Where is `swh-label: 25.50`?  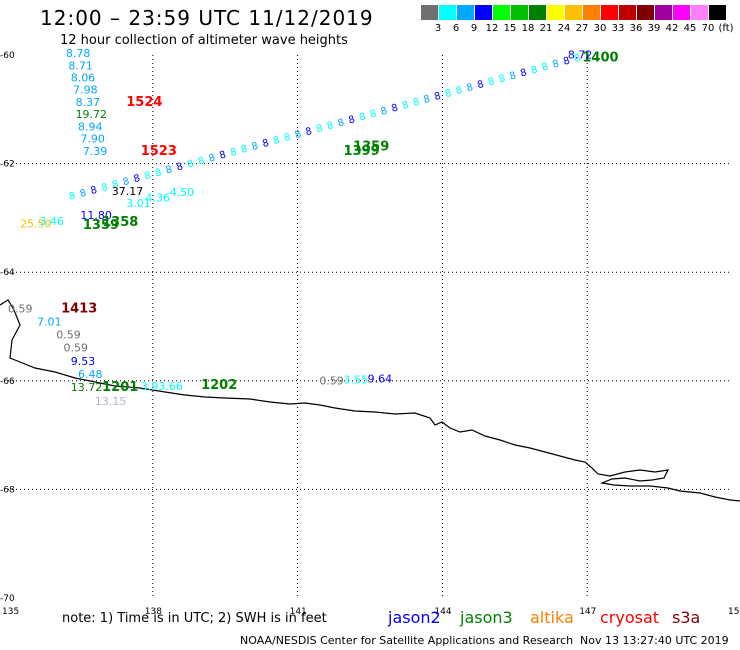 swh-label: 25.50 is located at coordinates (36, 224).